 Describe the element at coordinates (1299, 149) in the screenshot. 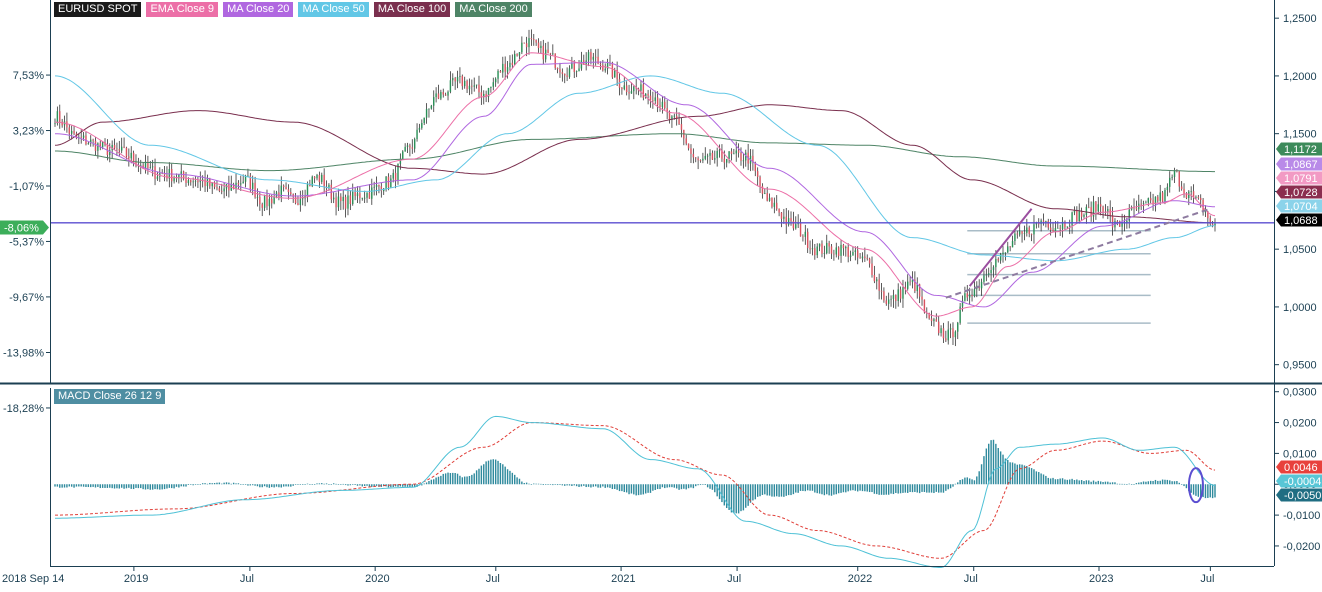

I see `price-tag` at that location.